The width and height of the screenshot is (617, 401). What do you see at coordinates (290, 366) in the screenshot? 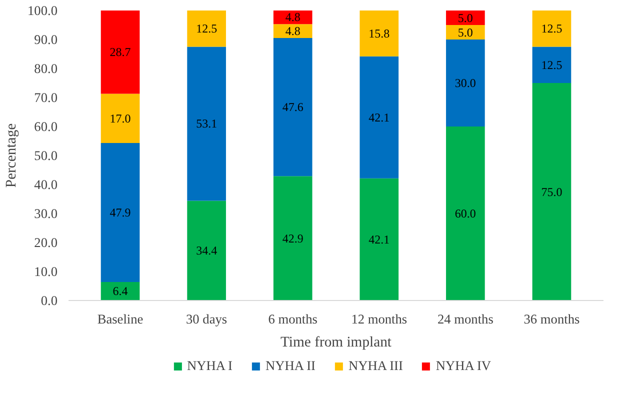
I see `legend-label: NYHA II` at bounding box center [290, 366].